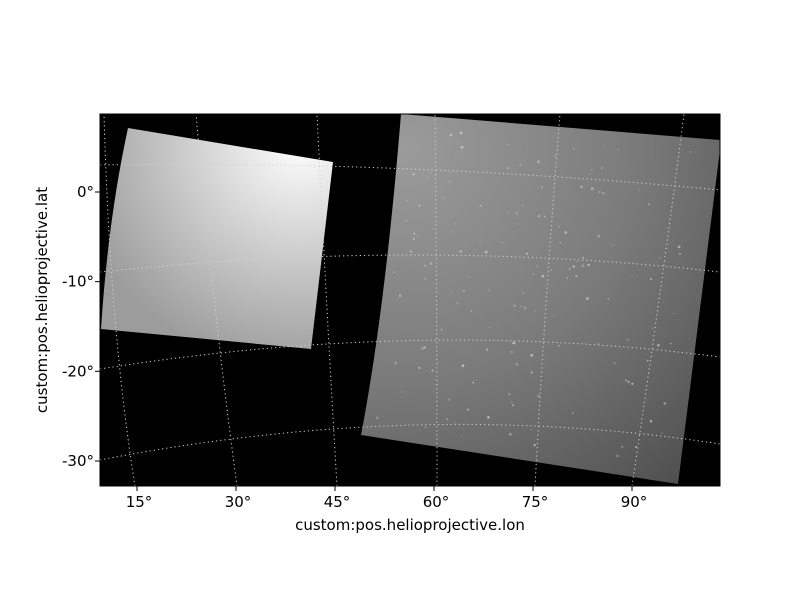 The image size is (800, 600). I want to click on x-tick-label: 90°, so click(634, 502).